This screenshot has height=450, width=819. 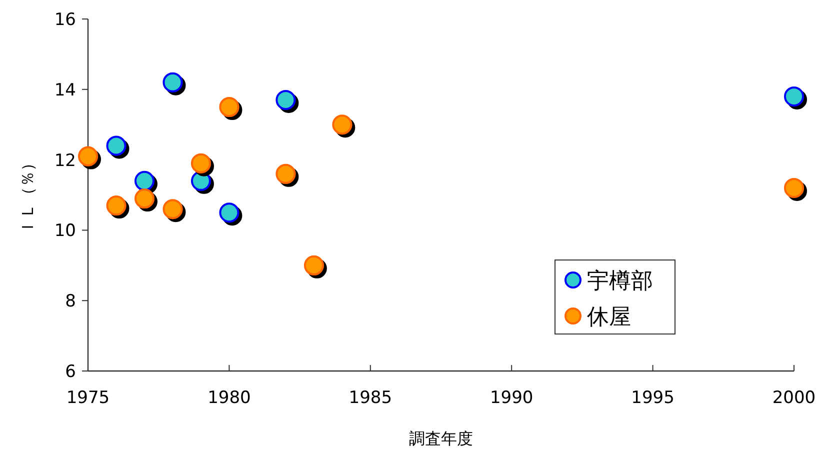 I want to click on x-tick-label: 1975, so click(x=88, y=398).